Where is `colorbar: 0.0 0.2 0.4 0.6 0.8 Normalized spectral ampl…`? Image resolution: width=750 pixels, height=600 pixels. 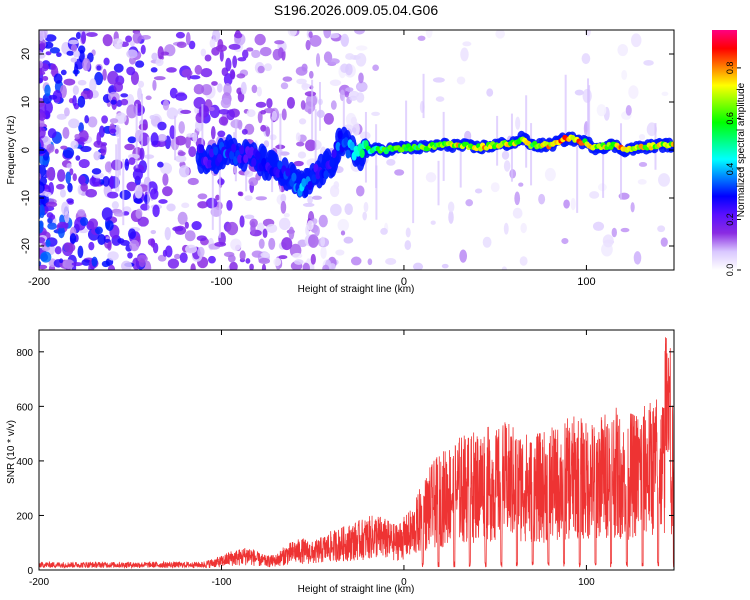 colorbar: 0.0 0.2 0.4 0.6 0.8 Normalized spectral ampl… is located at coordinates (729, 153).